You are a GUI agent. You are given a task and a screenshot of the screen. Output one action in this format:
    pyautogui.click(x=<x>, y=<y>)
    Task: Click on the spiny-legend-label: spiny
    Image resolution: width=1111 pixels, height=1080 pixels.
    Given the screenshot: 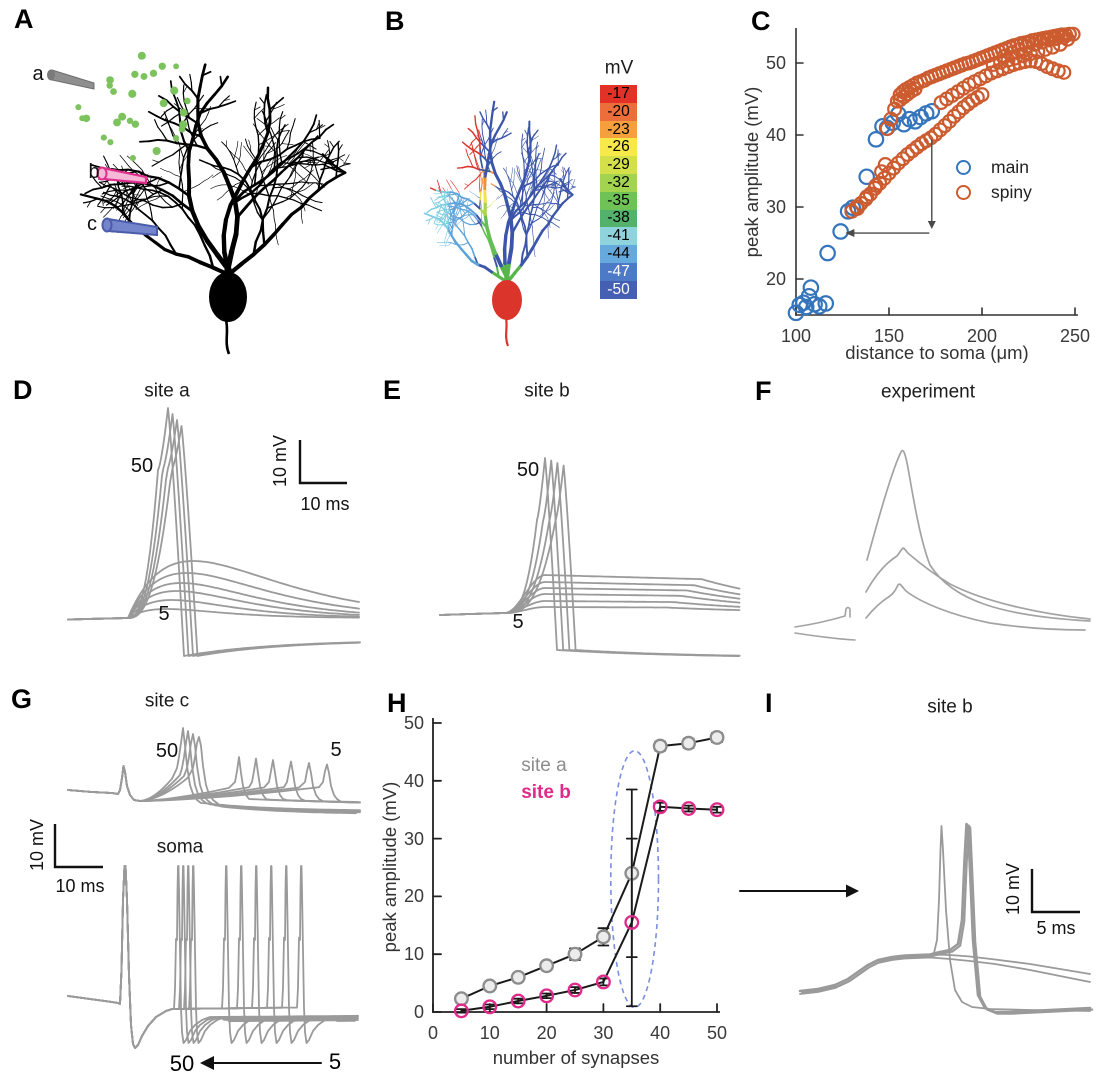 What is the action you would take?
    pyautogui.click(x=1011, y=192)
    